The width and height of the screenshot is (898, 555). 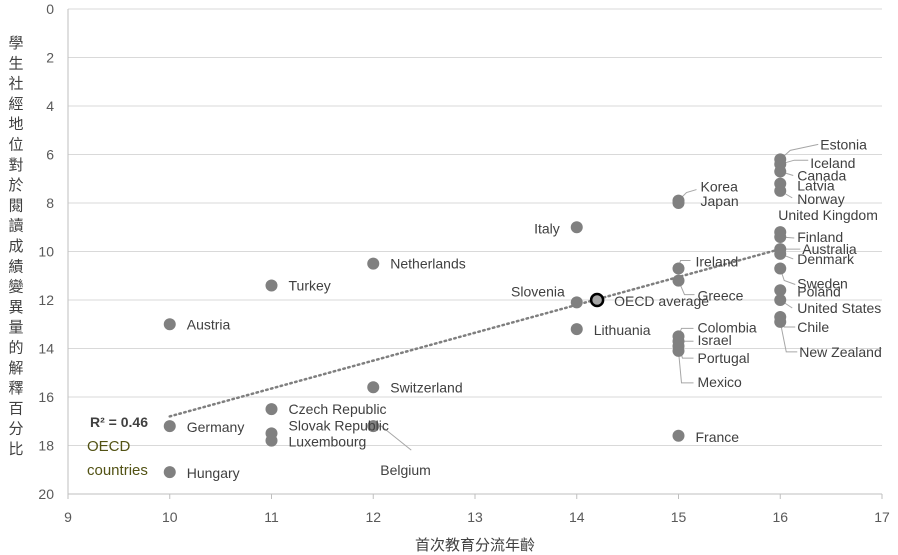 What do you see at coordinates (15, 84) in the screenshot?
I see `y-axis-title-char: 社` at bounding box center [15, 84].